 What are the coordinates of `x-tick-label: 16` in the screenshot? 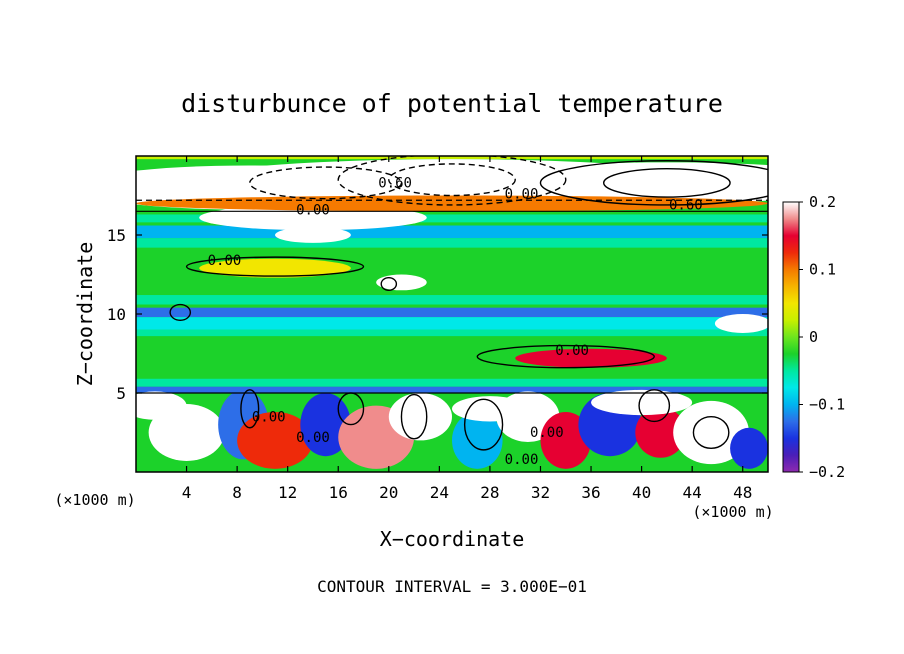 It's located at (338, 492).